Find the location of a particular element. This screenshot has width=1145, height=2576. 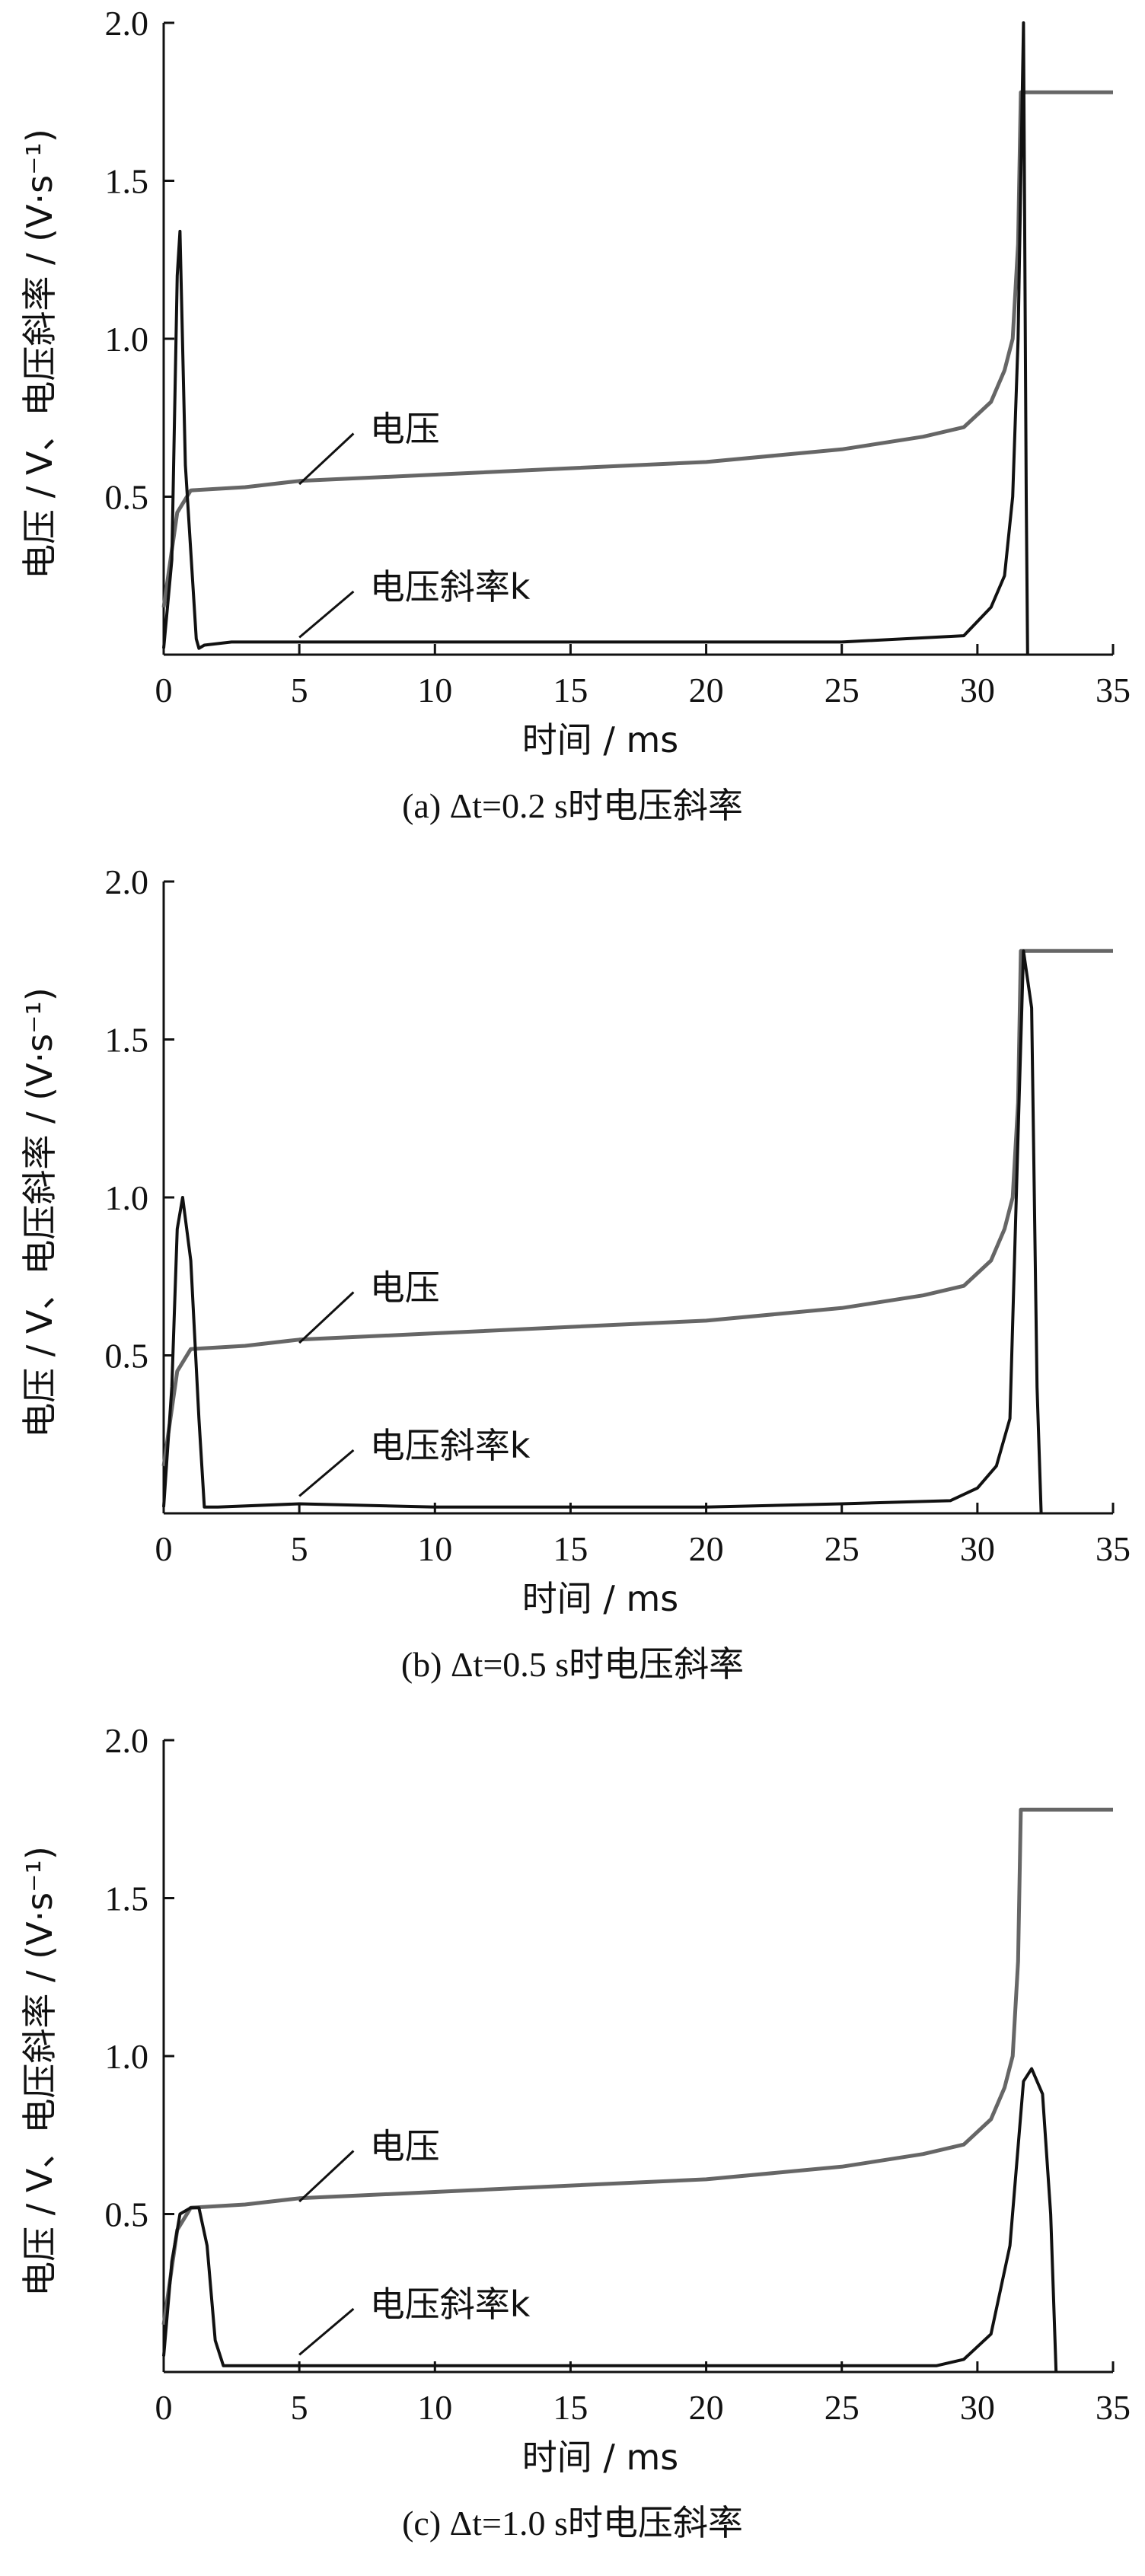

x-tick-label-b-2: 10 is located at coordinates (434, 1548).